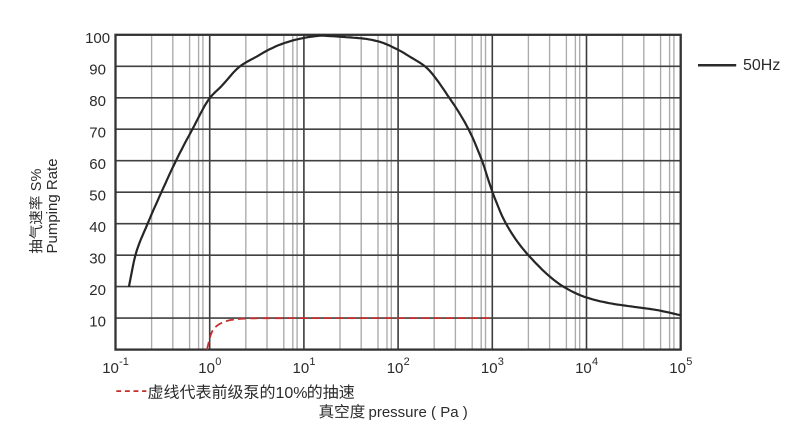 The width and height of the screenshot is (800, 429). Describe the element at coordinates (97, 164) in the screenshot. I see `svg-text: 60` at that location.